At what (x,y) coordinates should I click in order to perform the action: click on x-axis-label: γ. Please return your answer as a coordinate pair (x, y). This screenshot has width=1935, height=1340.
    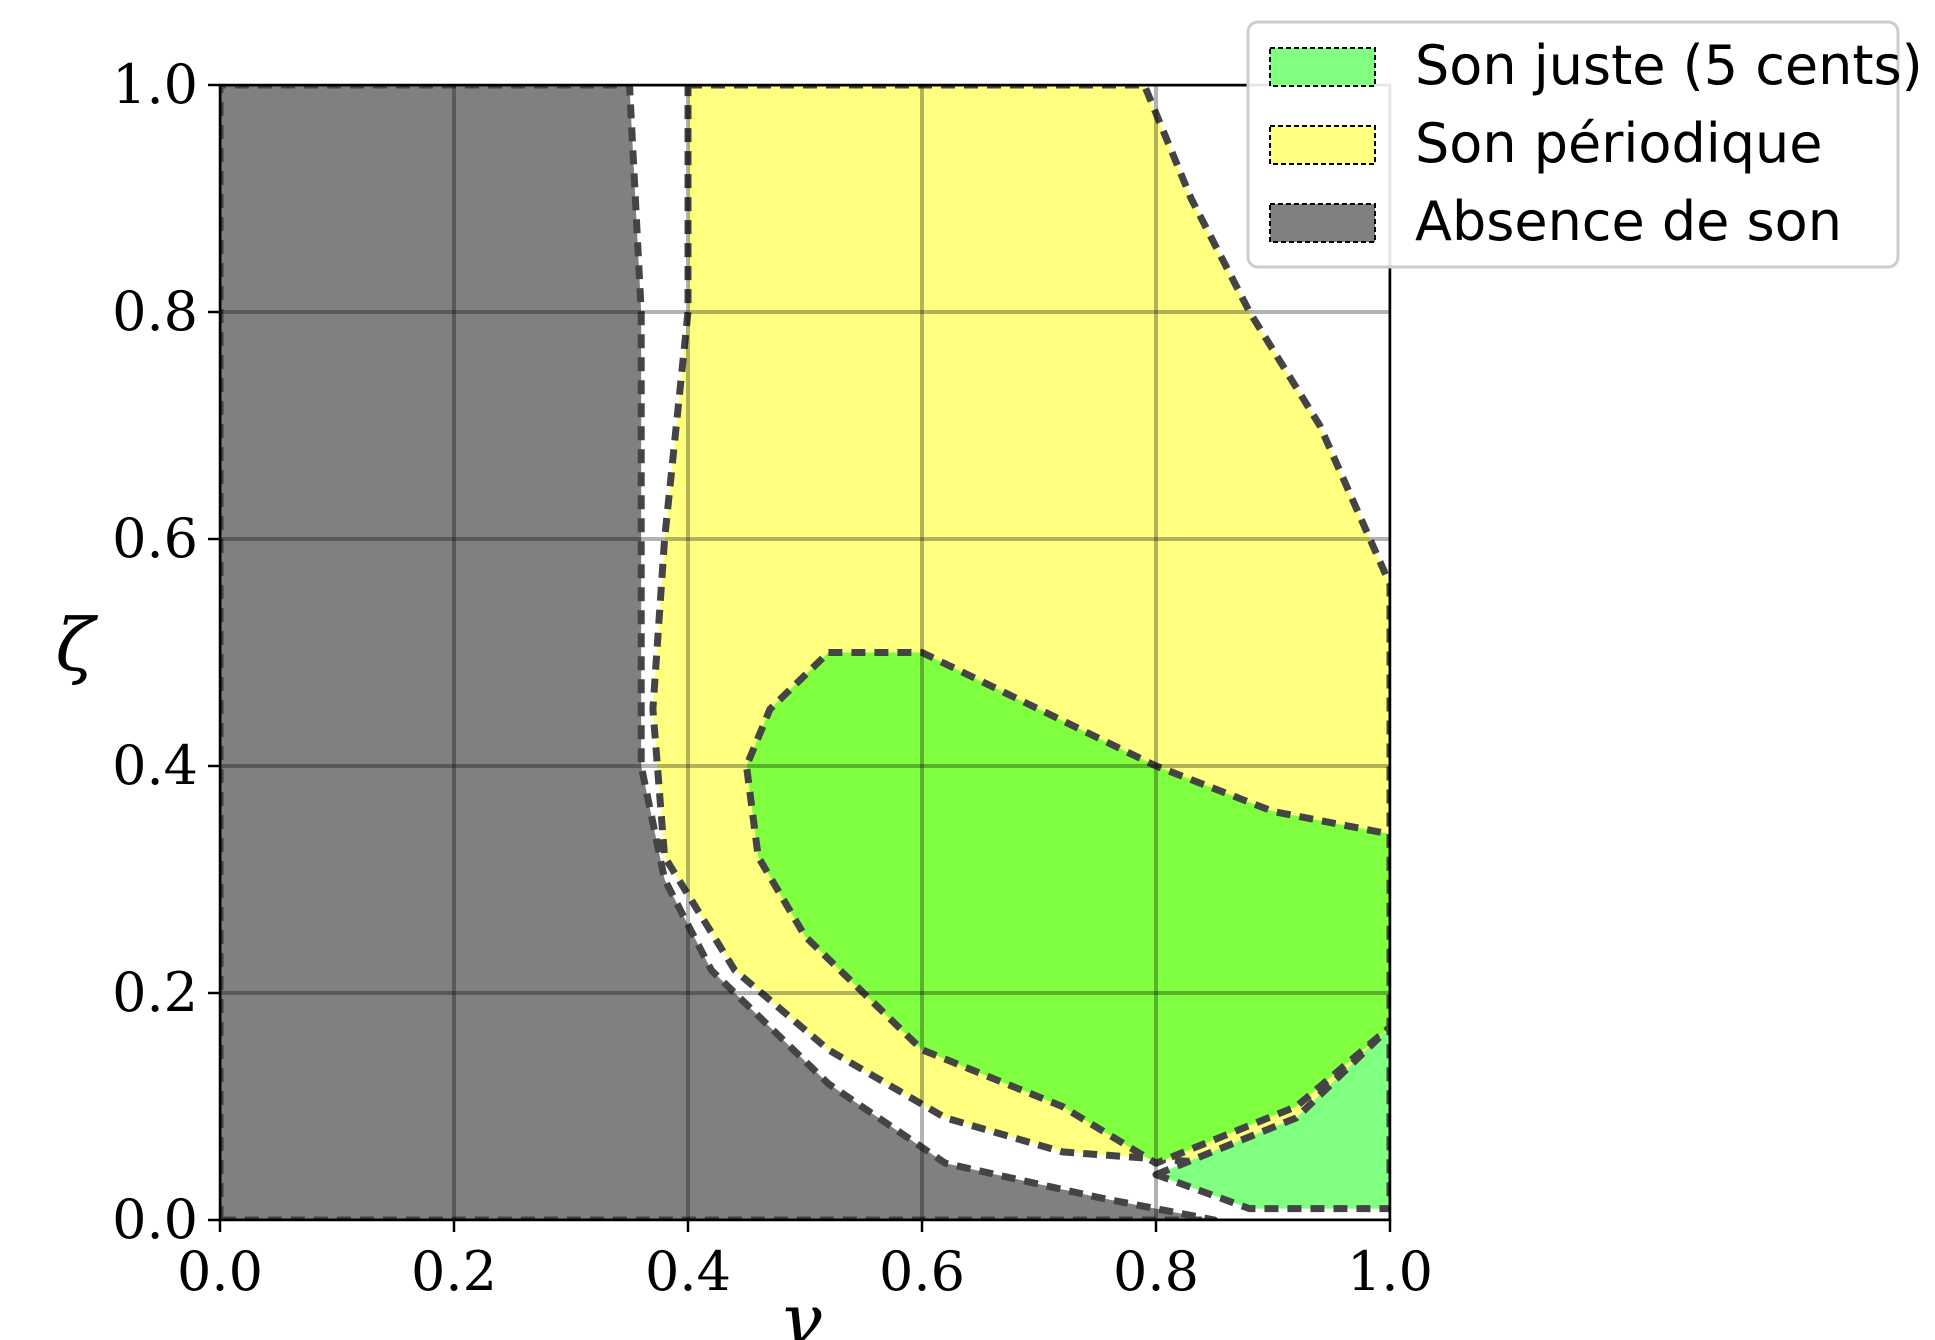
    Looking at the image, I should click on (800, 1309).